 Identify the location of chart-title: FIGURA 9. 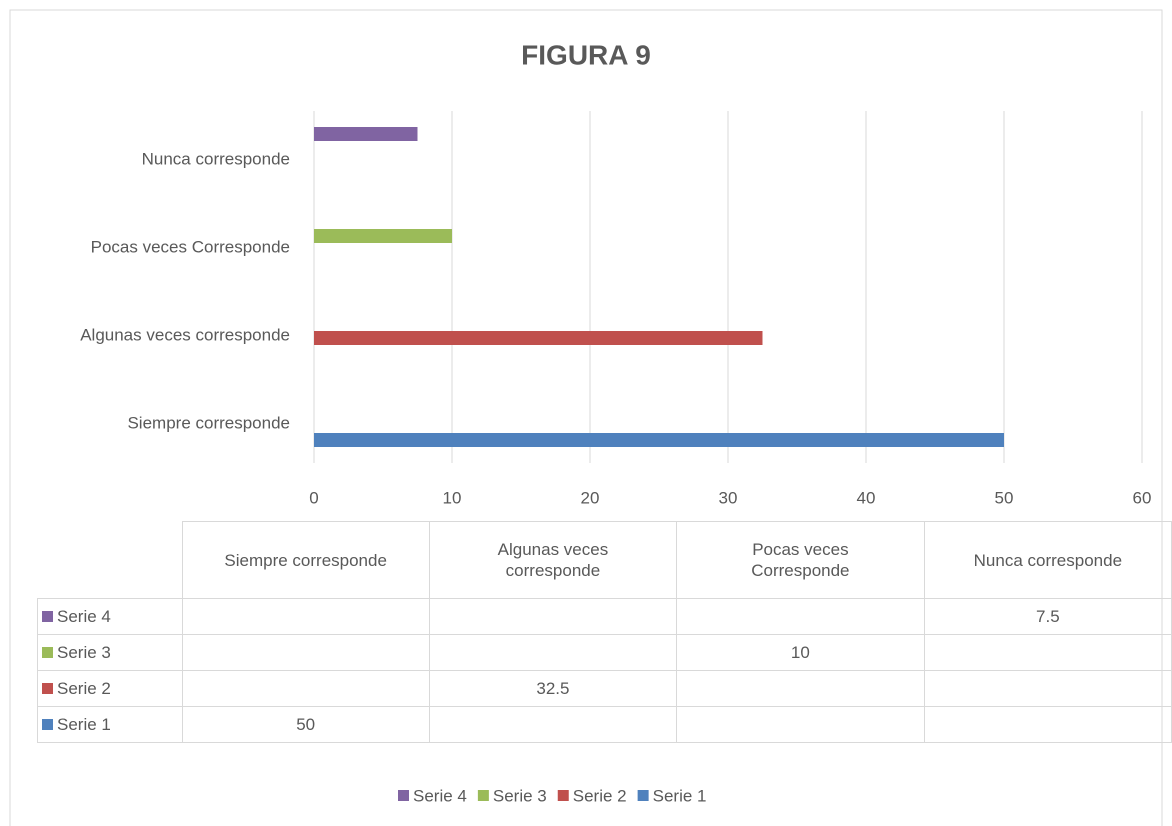
(586, 54).